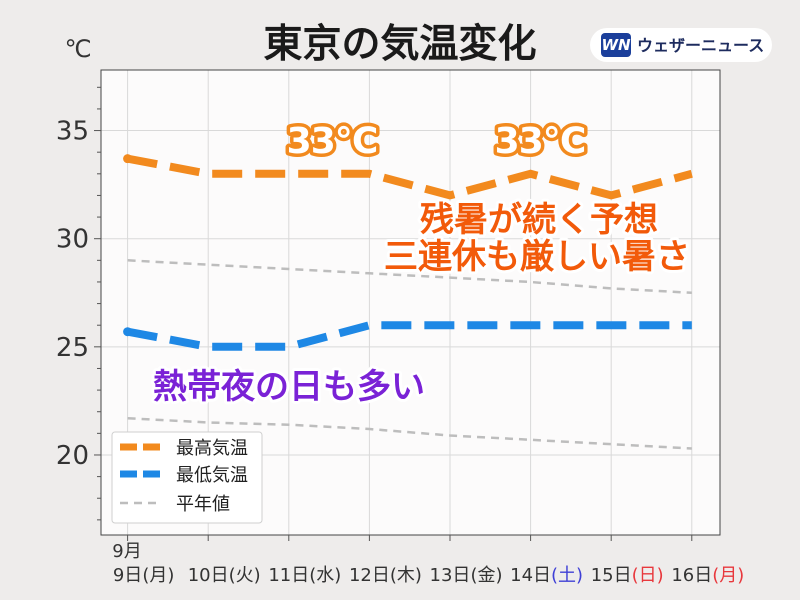 This screenshot has height=600, width=800. Describe the element at coordinates (288, 575) in the screenshot. I see `x-tick-label-date: 11日` at that location.